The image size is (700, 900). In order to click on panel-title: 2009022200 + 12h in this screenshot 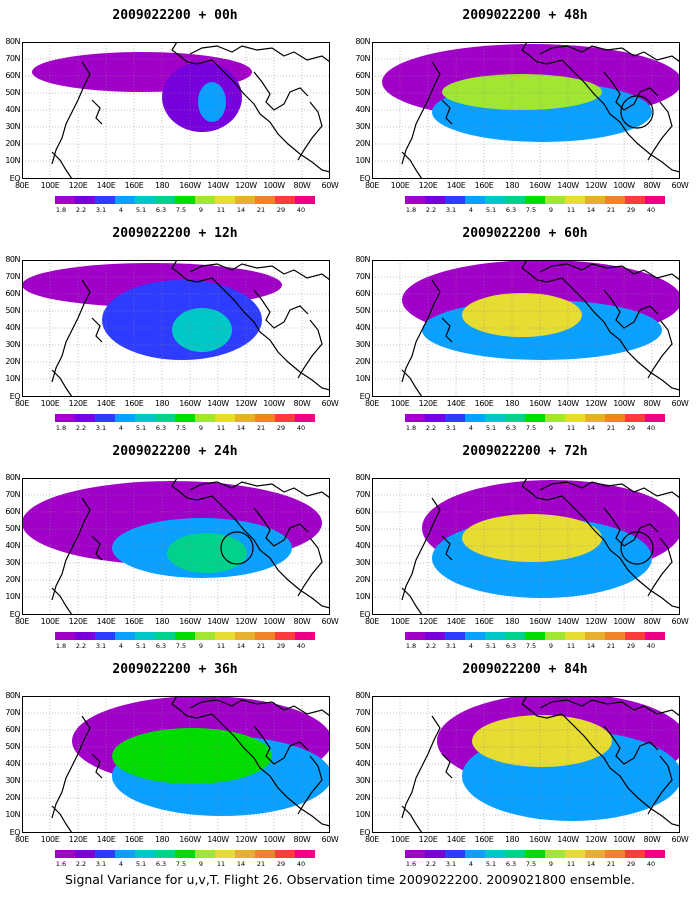, I will do `click(175, 233)`.